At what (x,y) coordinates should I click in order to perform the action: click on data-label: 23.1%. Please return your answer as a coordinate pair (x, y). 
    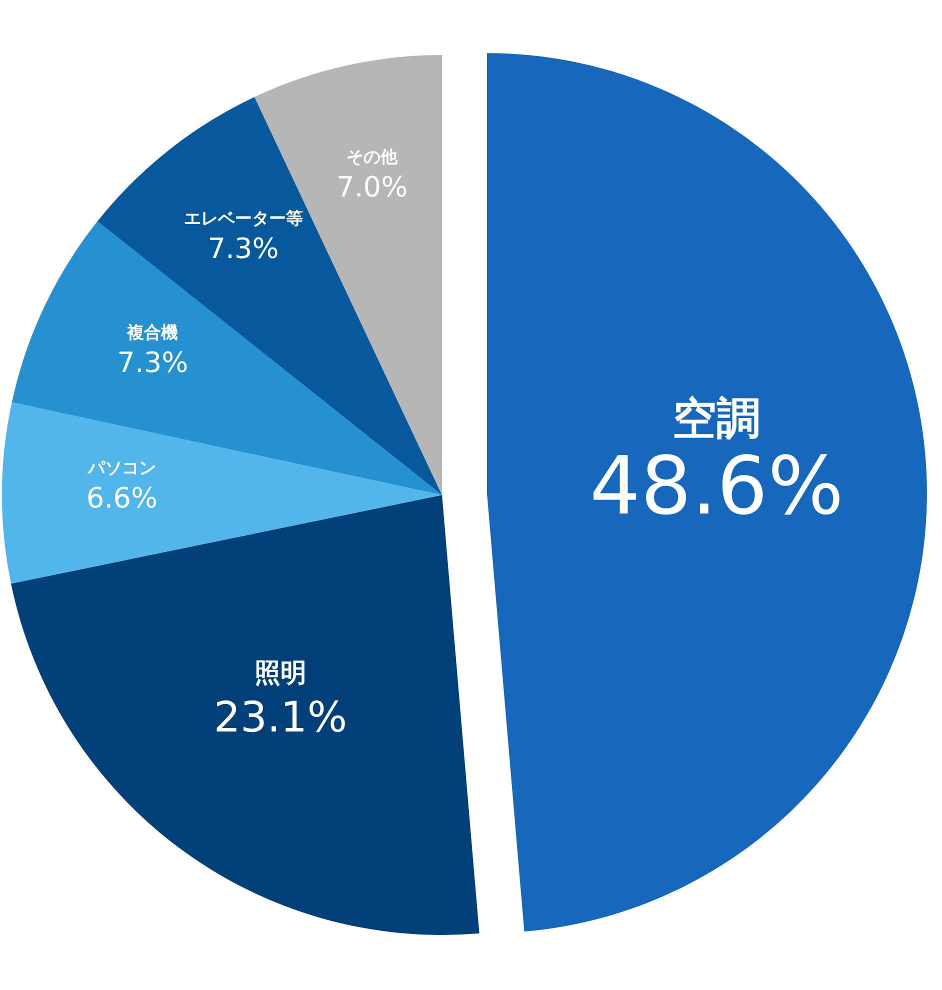
    Looking at the image, I should click on (281, 717).